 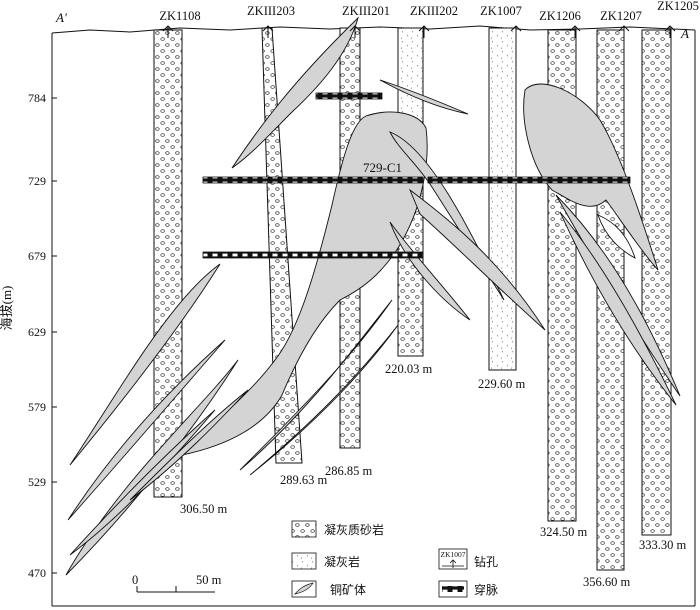 I want to click on tick-label: 784, so click(x=37, y=98).